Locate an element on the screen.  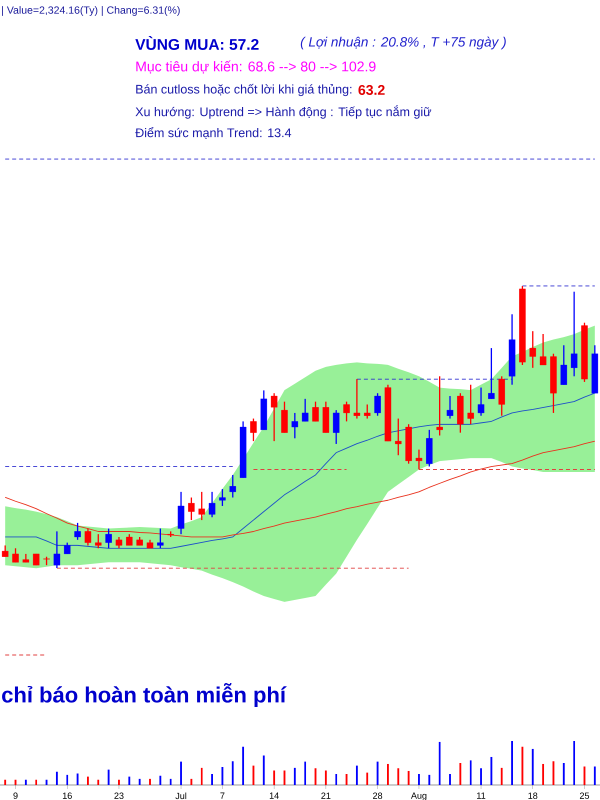
x-tick-label: 14 is located at coordinates (274, 795).